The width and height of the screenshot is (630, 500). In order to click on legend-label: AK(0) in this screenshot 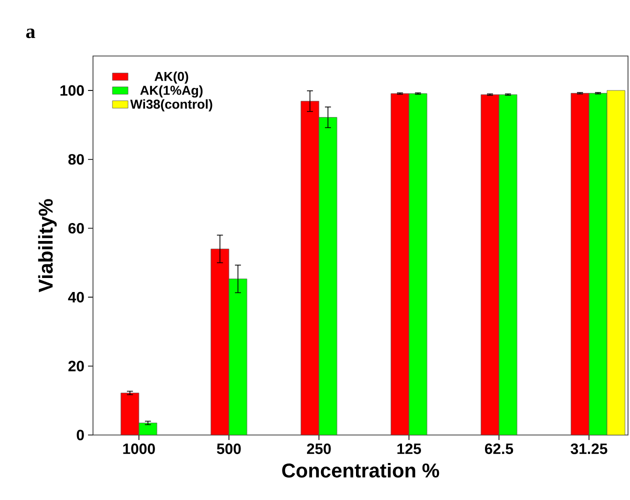, I will do `click(171, 78)`.